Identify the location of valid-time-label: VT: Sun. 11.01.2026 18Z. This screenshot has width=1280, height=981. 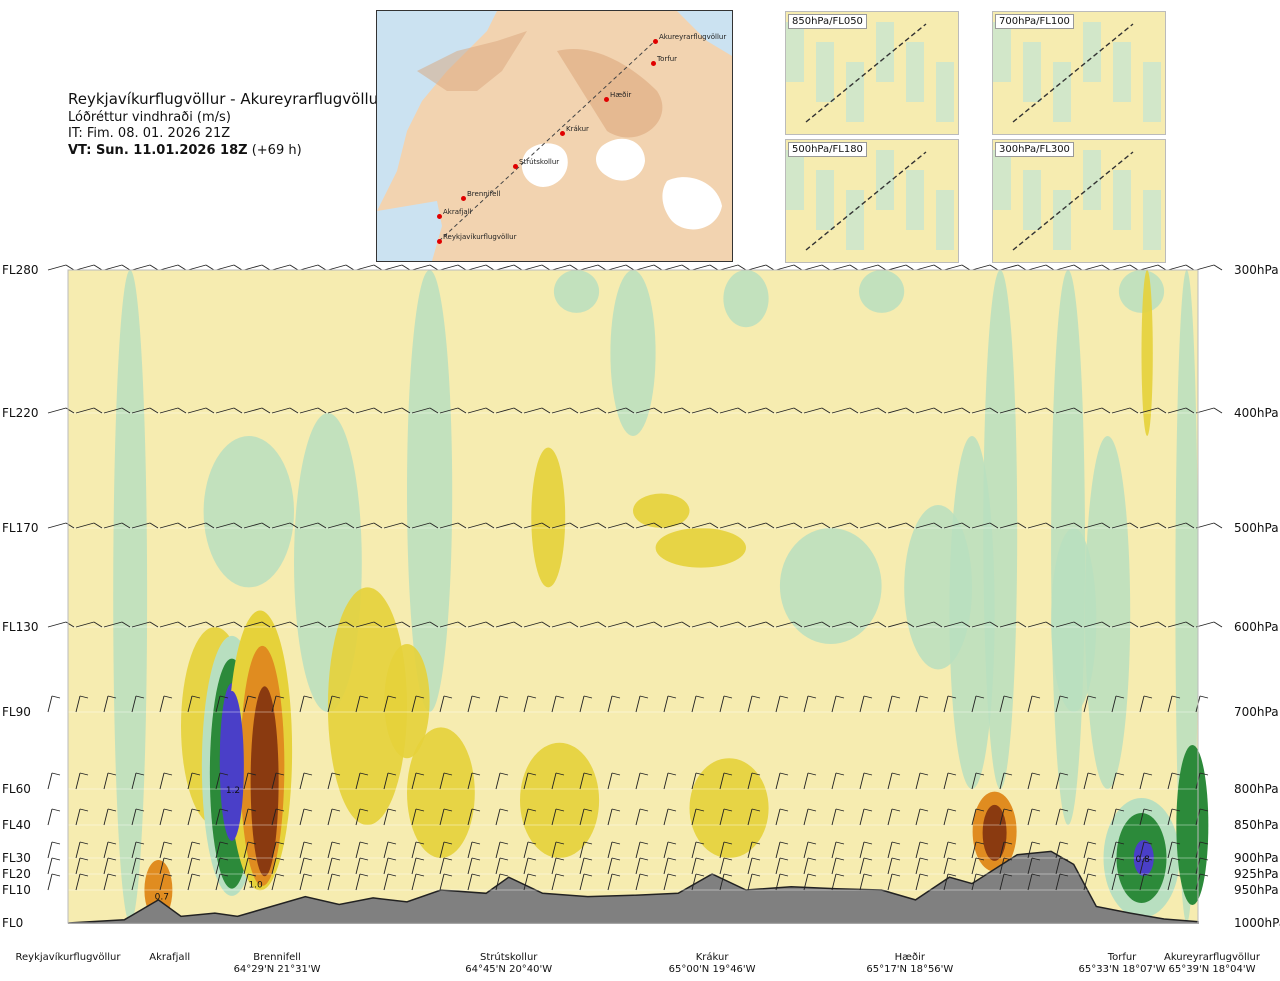
(158, 150).